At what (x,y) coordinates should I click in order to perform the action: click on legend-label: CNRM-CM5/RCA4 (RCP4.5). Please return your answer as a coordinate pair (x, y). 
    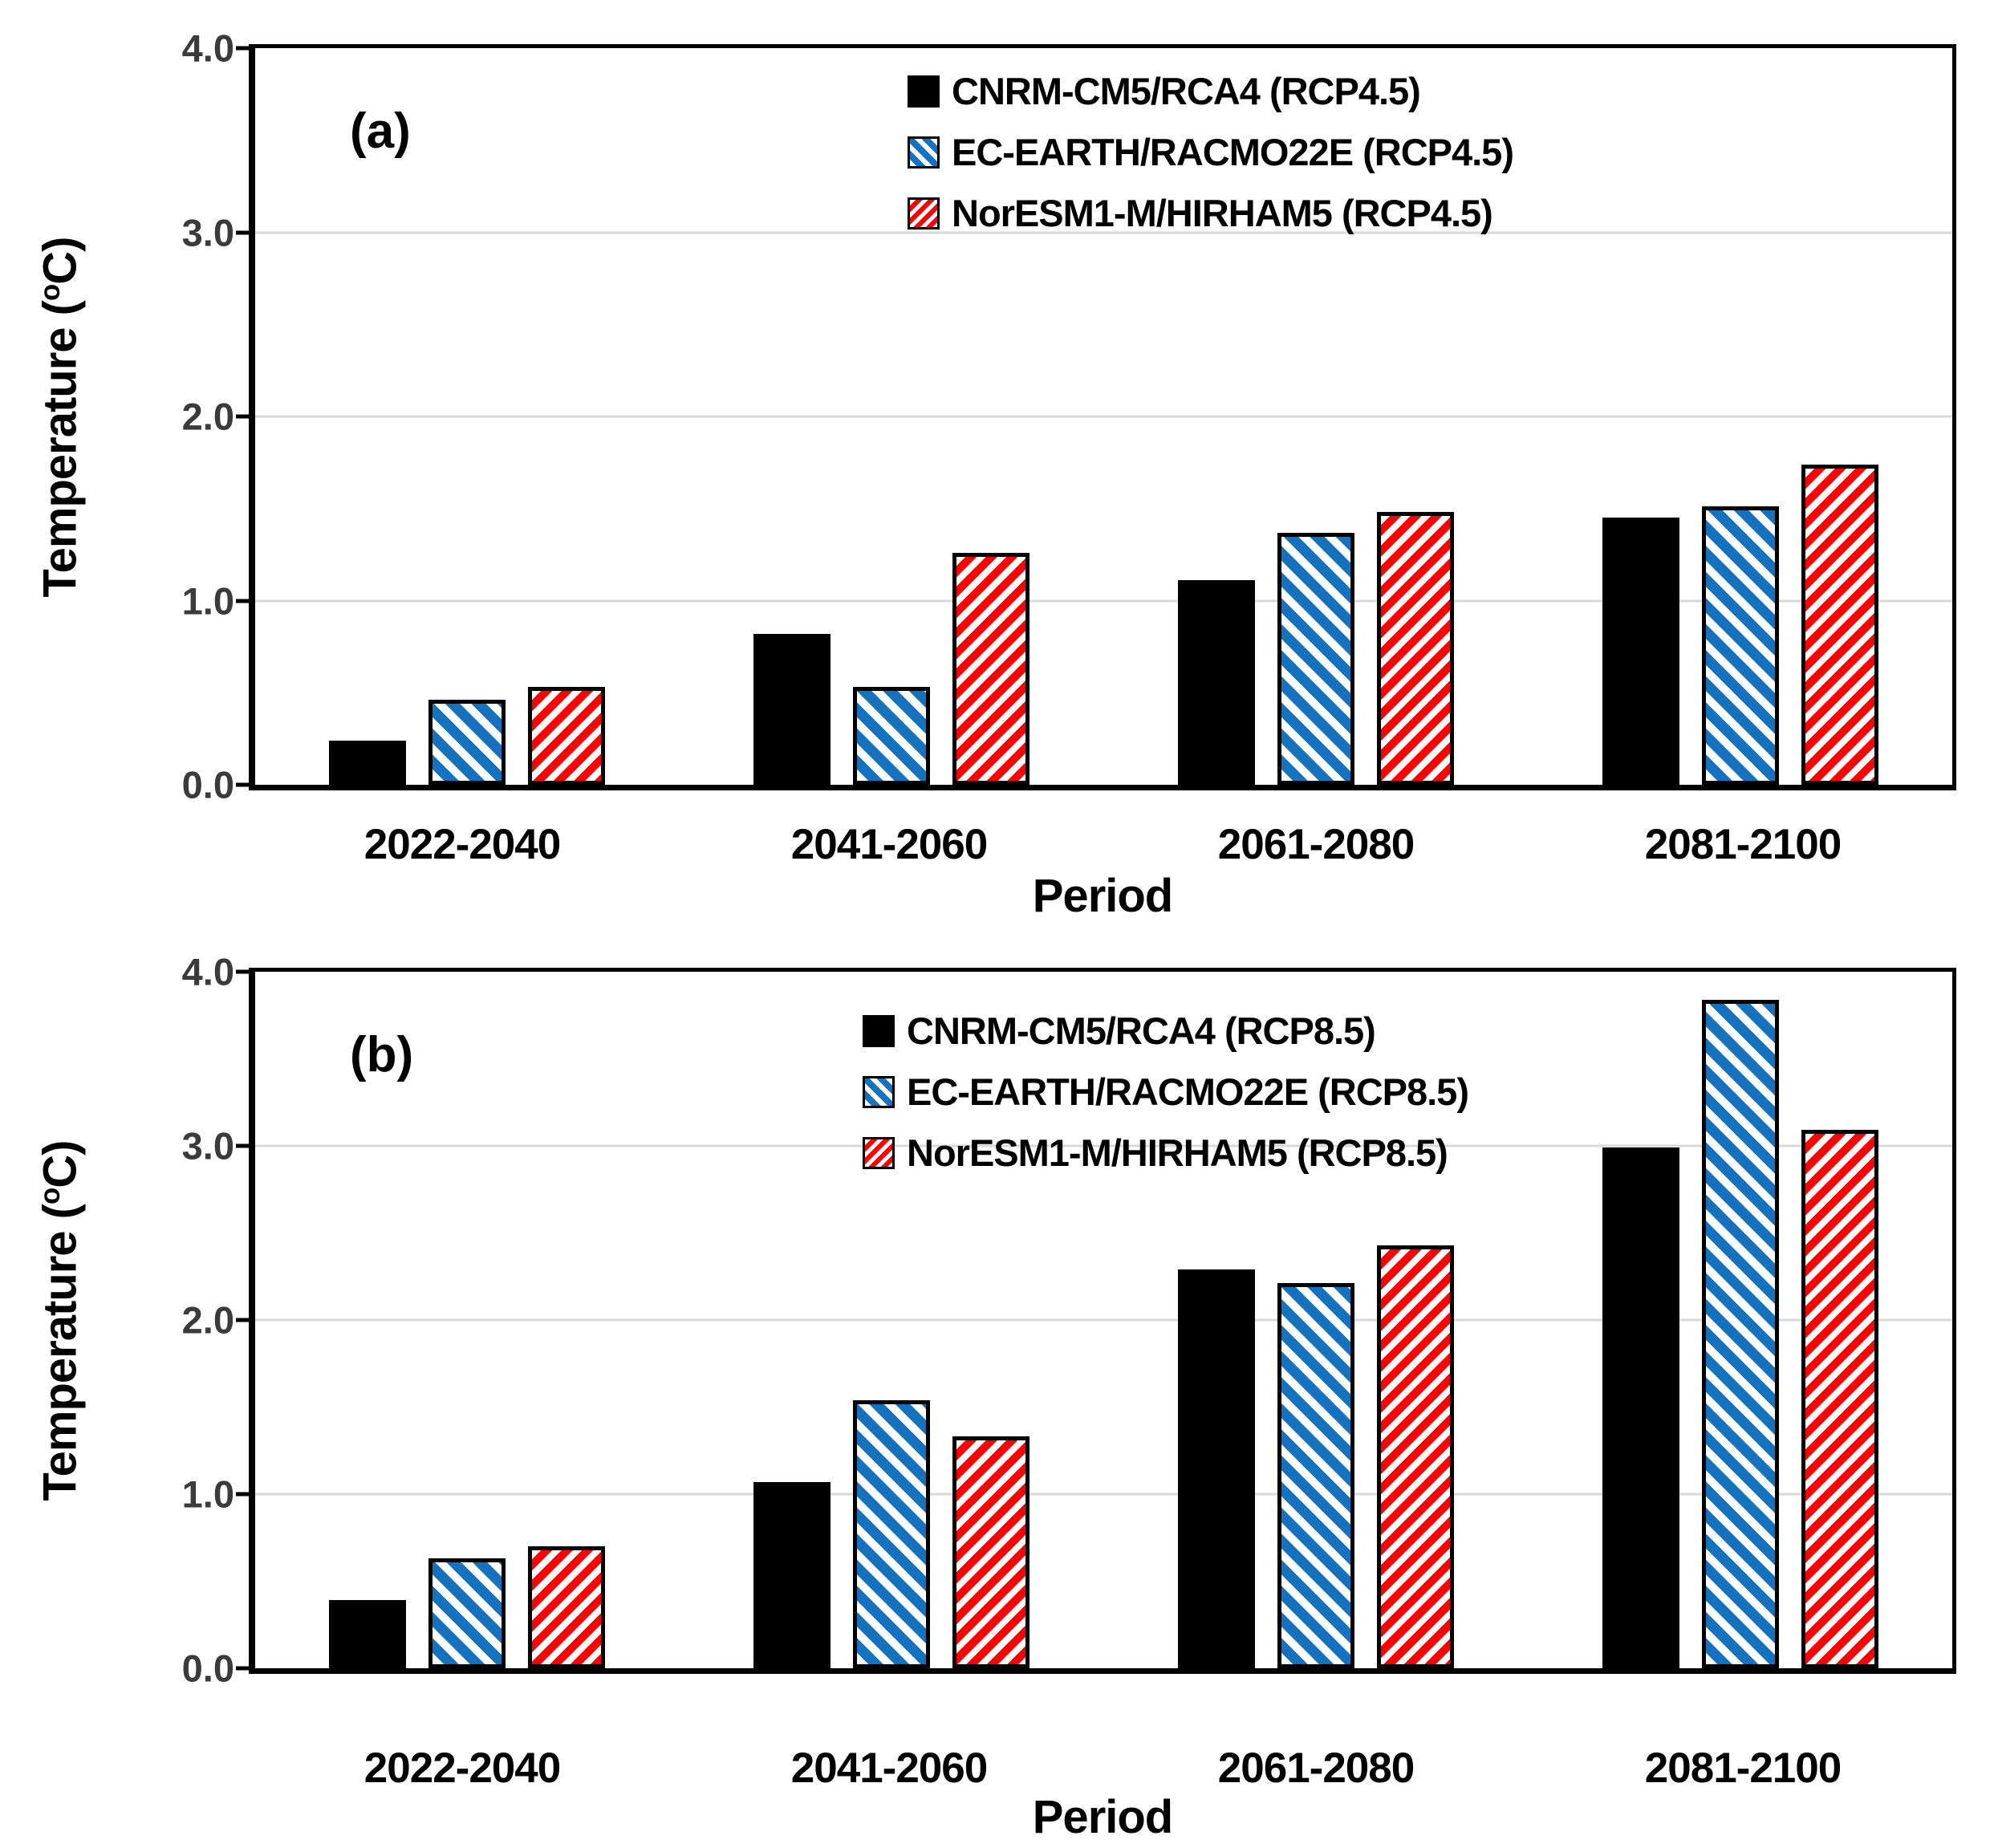
    Looking at the image, I should click on (1186, 91).